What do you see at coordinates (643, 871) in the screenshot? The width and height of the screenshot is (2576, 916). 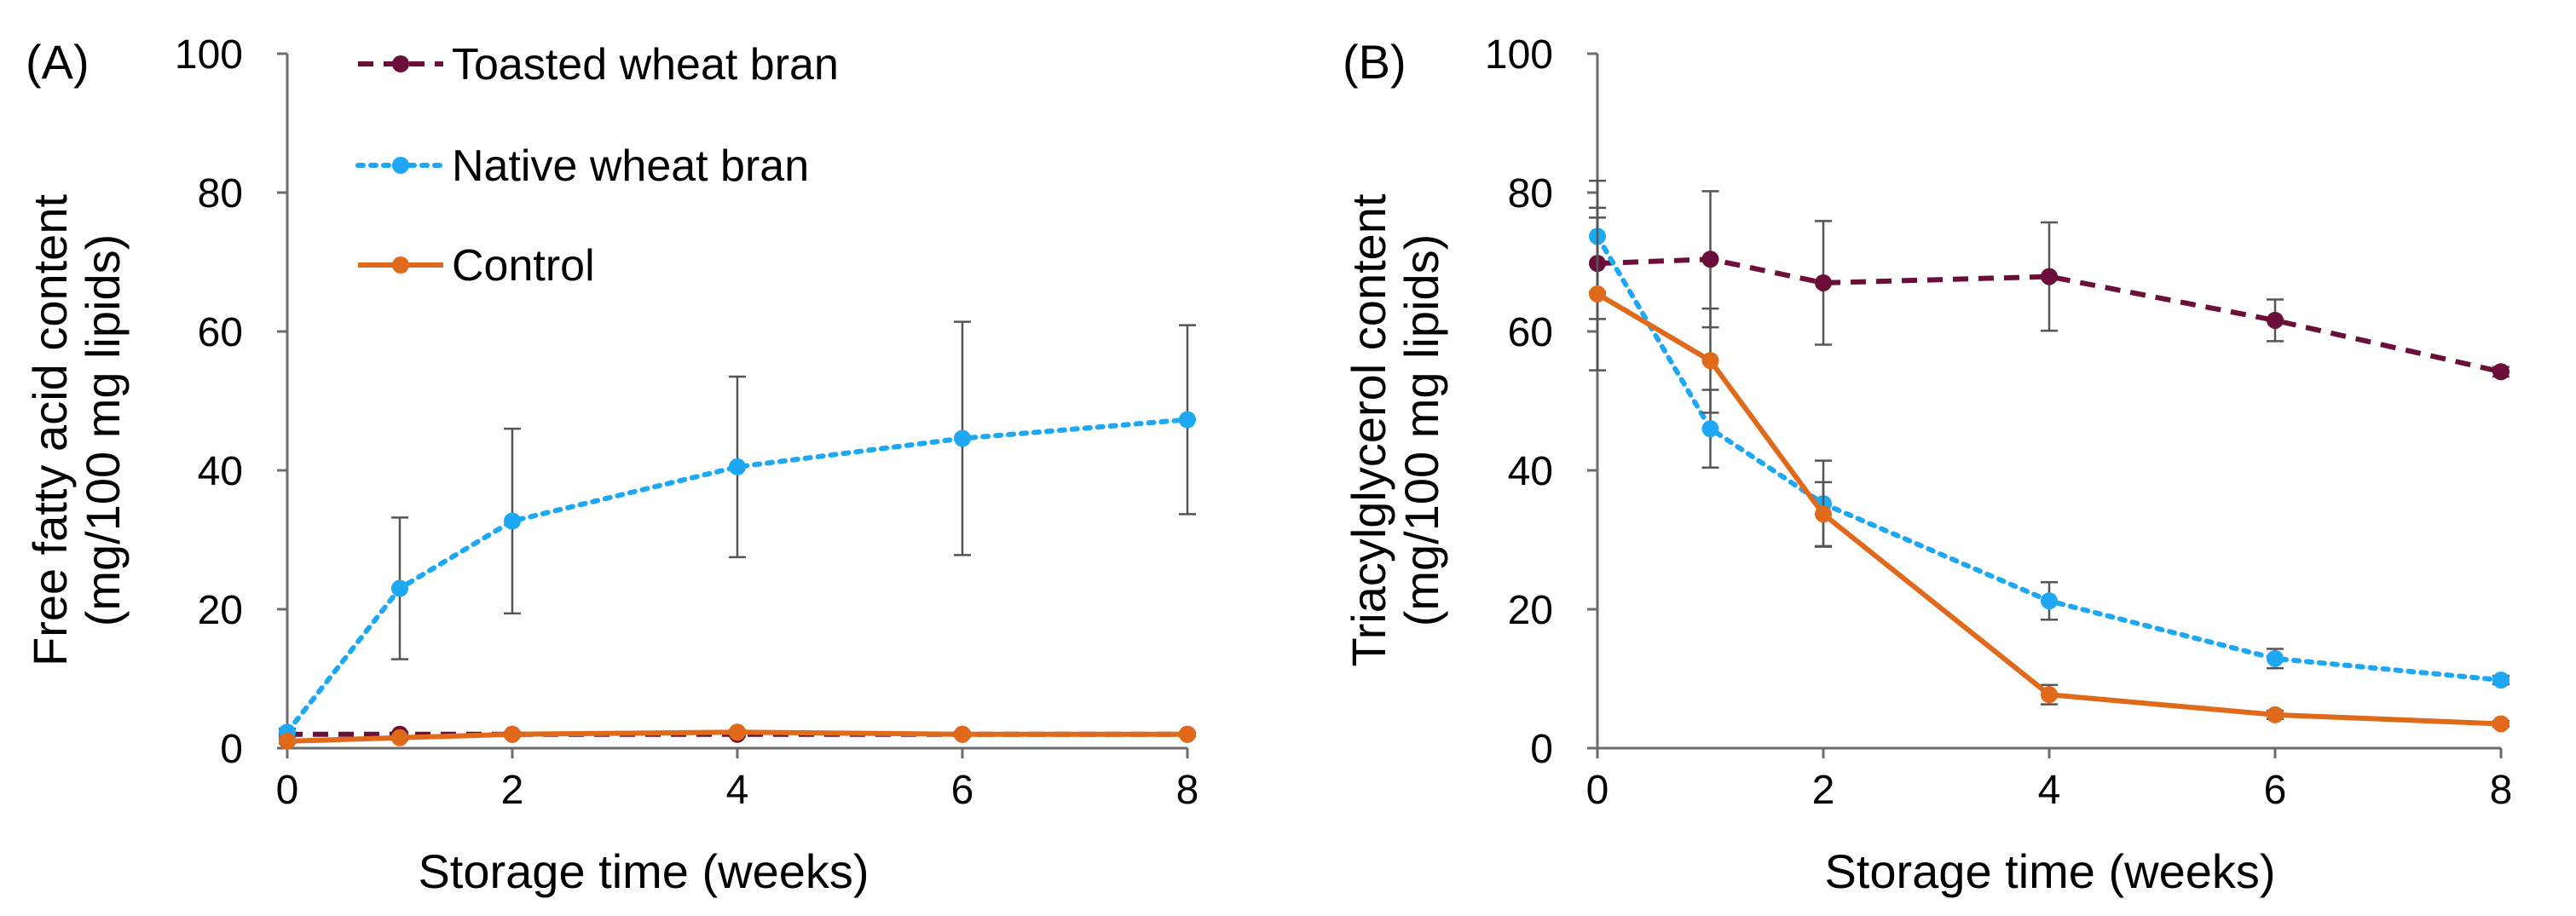 I see `panel-a-x-axis-title: Storage time (weeks)` at bounding box center [643, 871].